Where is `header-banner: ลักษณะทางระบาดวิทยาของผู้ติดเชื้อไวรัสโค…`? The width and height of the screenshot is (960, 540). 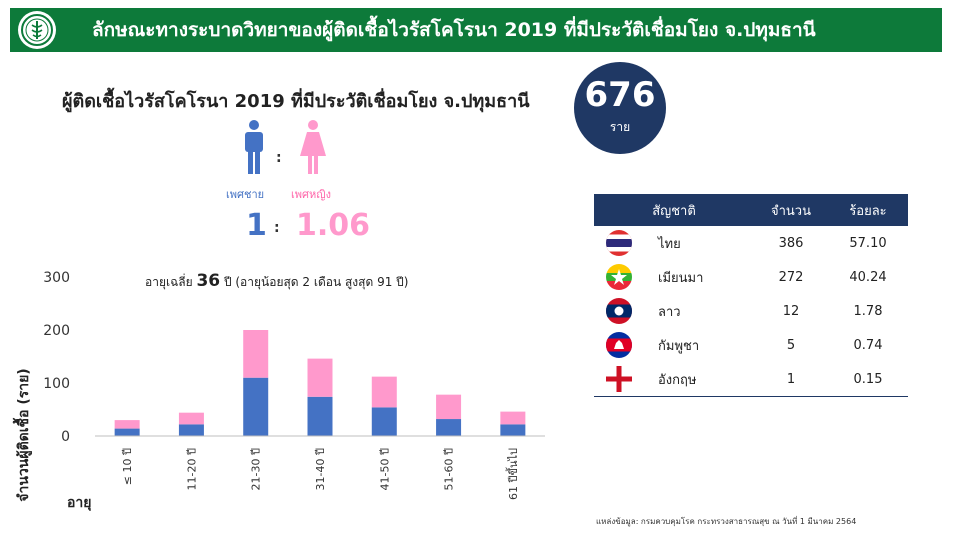 header-banner: ลักษณะทางระบาดวิทยาของผู้ติดเชื้อไวรัสโค… is located at coordinates (476, 30).